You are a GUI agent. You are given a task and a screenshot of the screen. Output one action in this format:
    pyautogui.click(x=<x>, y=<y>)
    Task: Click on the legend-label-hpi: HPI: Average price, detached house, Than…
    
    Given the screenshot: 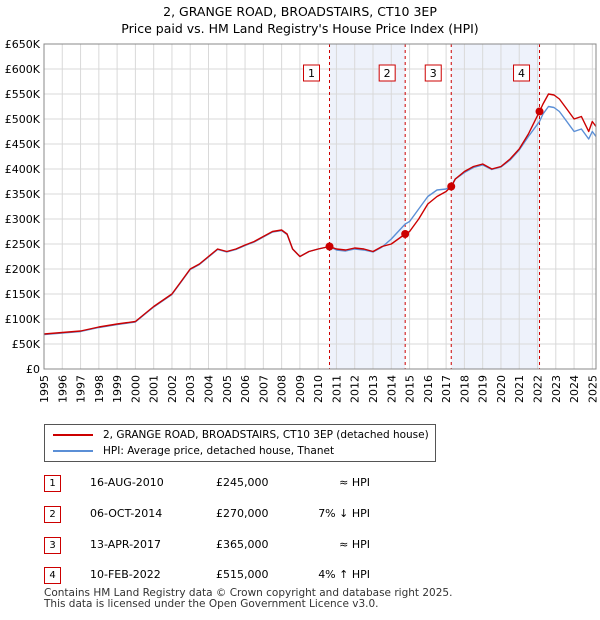 What is the action you would take?
    pyautogui.click(x=219, y=451)
    